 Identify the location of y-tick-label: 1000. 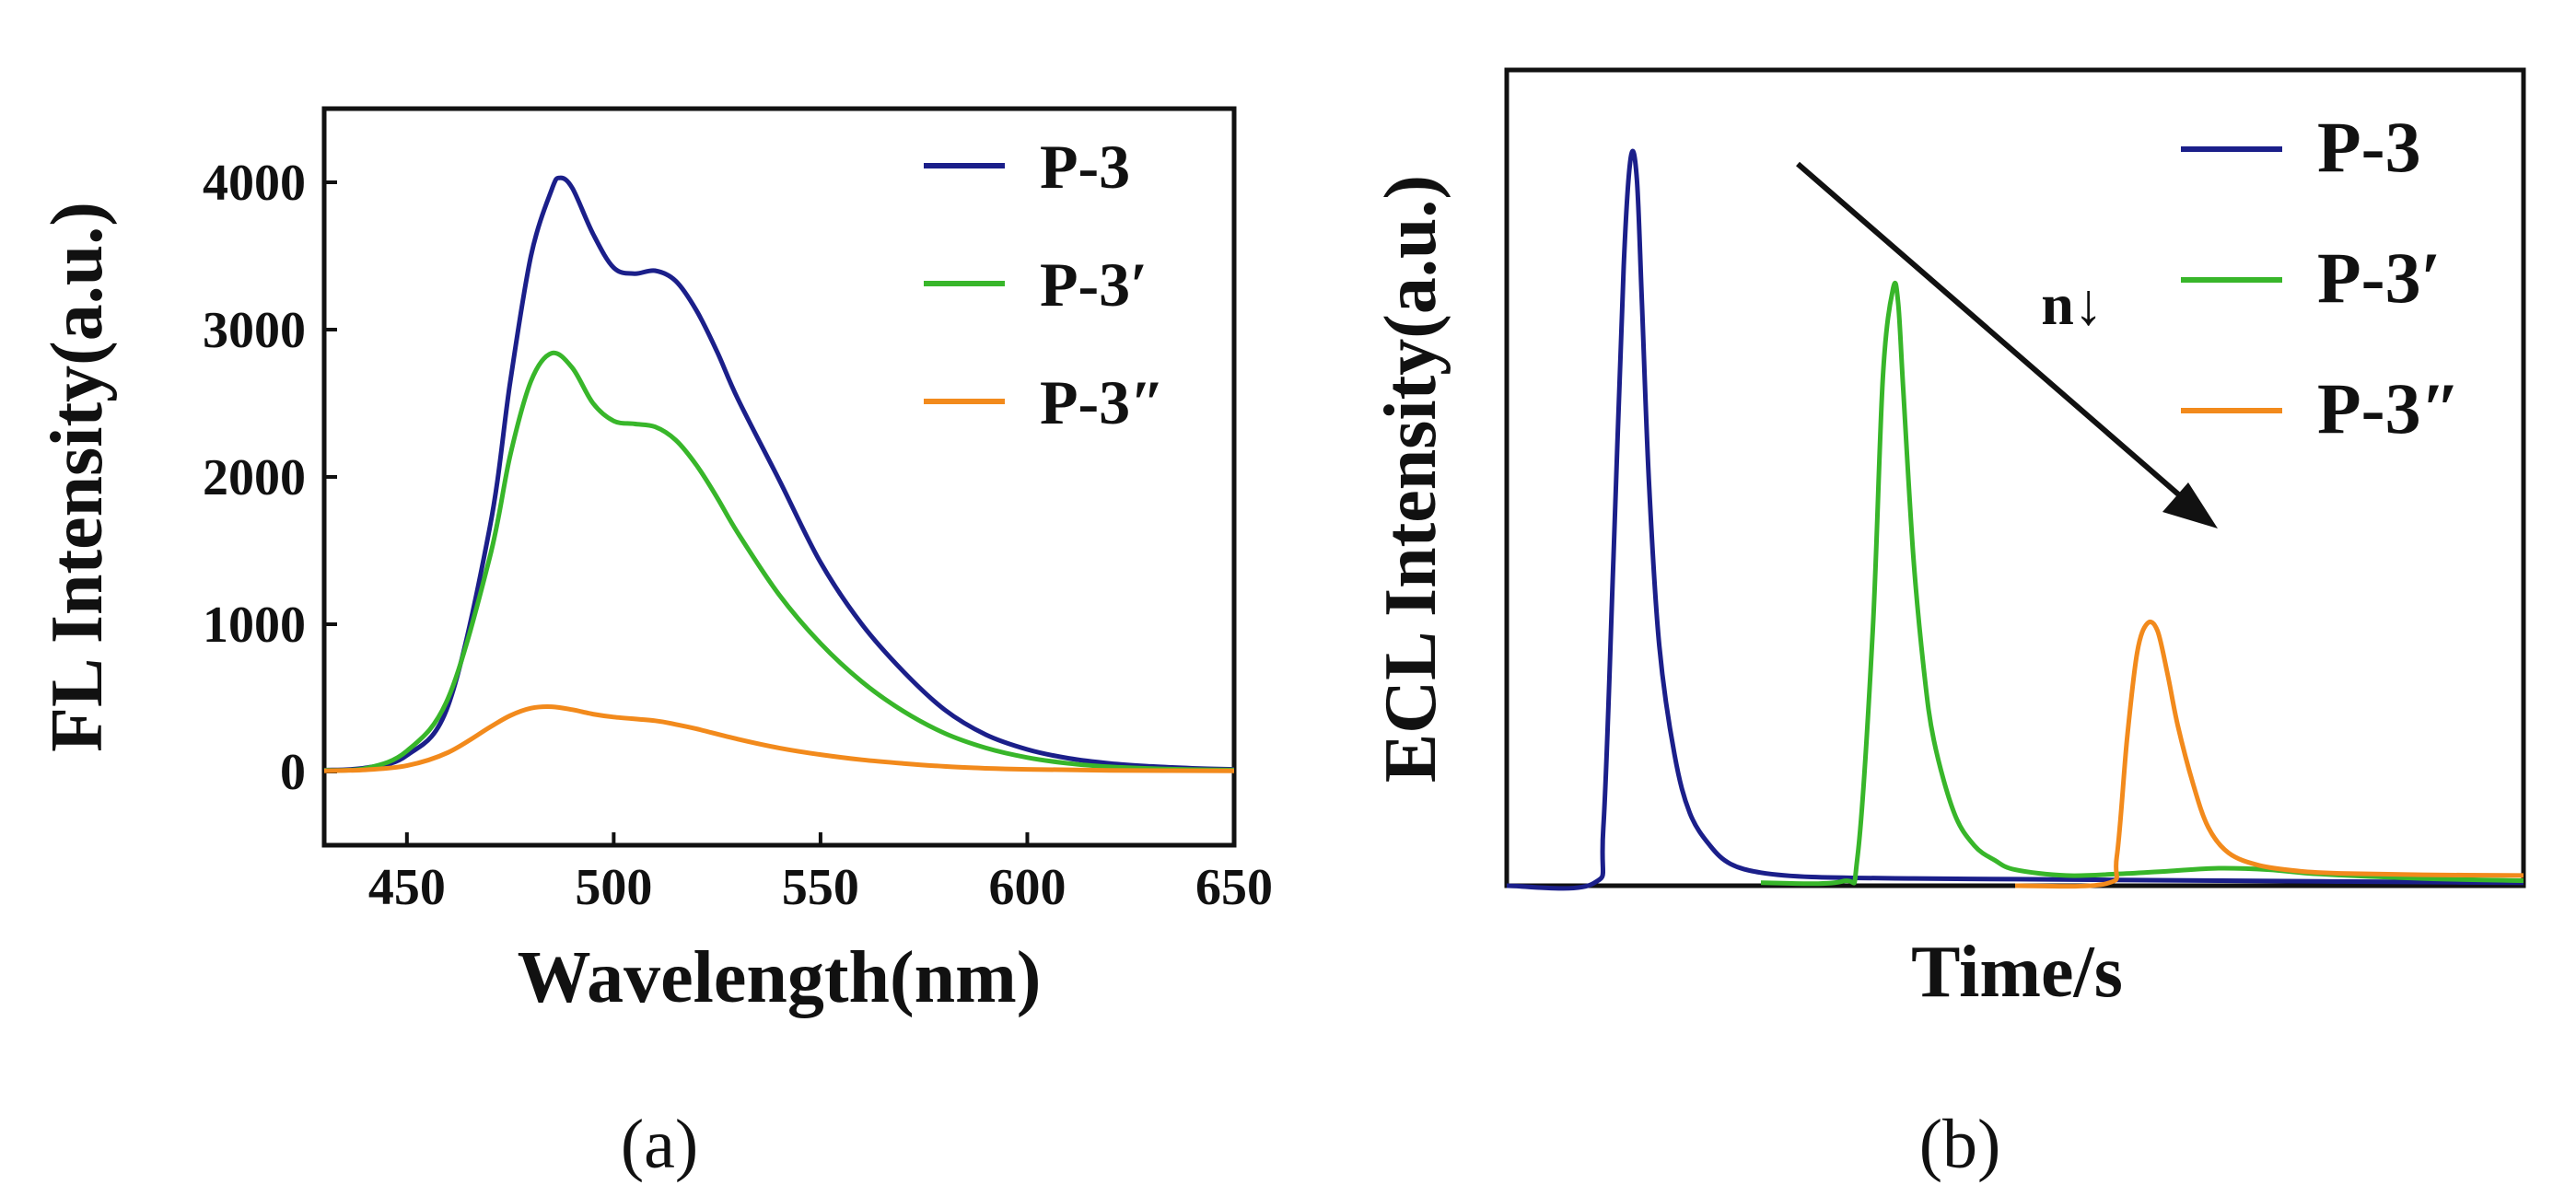
(254, 626).